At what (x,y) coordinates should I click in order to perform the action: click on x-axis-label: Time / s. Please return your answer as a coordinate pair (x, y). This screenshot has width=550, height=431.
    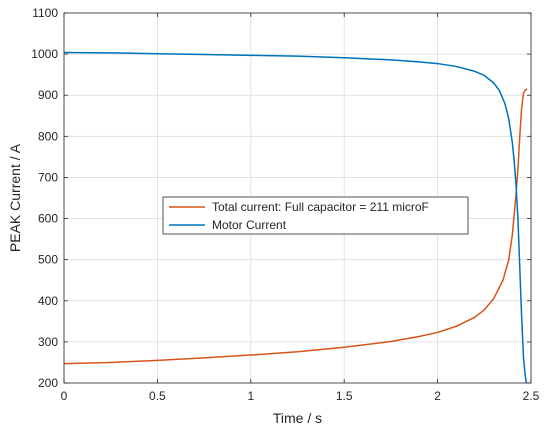
    Looking at the image, I should click on (297, 418).